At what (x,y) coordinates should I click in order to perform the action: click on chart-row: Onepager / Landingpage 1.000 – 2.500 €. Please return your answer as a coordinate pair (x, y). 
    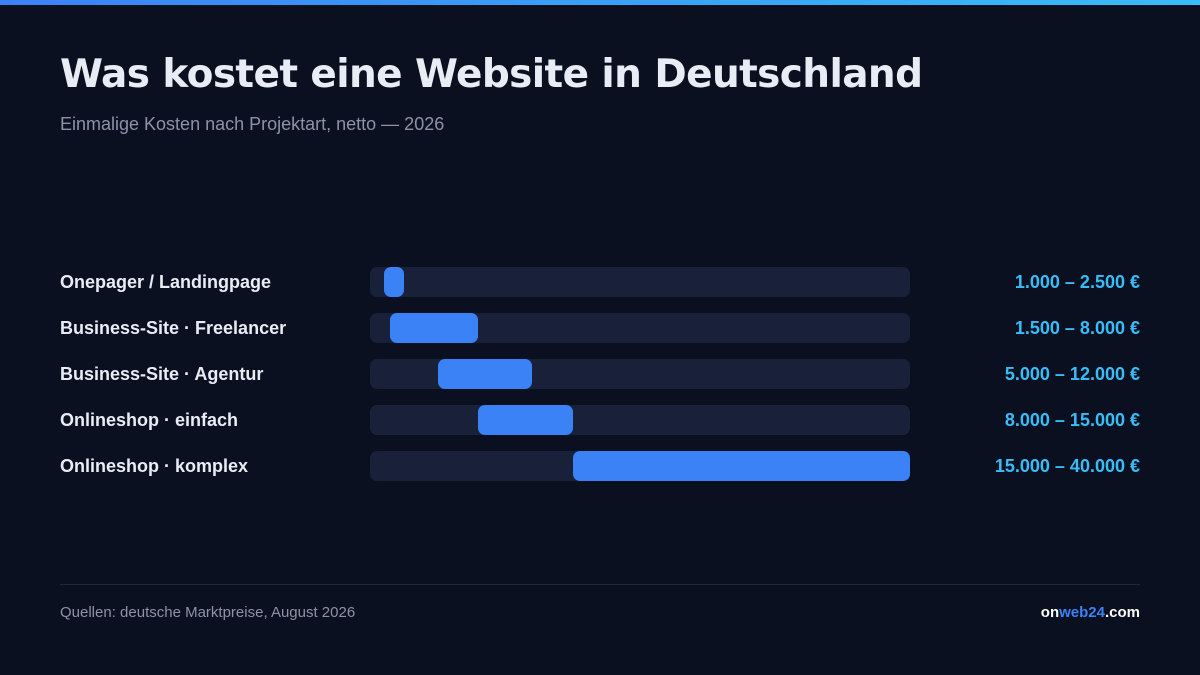
    Looking at the image, I should click on (600, 282).